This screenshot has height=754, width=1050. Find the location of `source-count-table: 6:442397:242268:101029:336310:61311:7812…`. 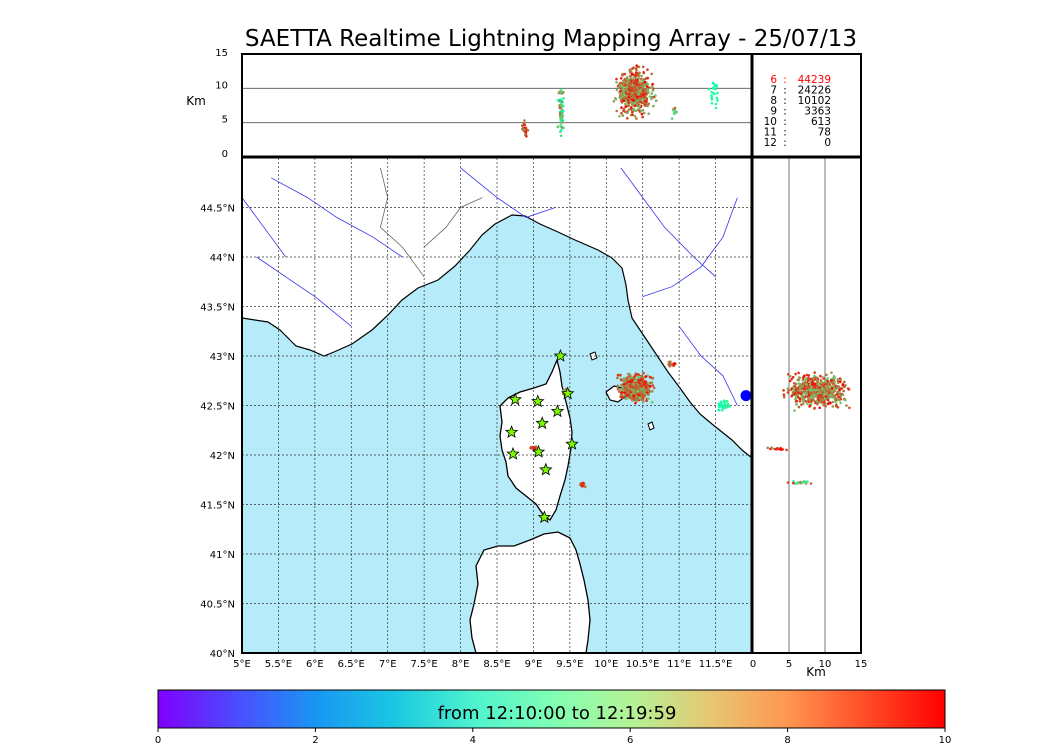

source-count-table: 6:442397:242268:101029:336310:61311:7812… is located at coordinates (807, 105).